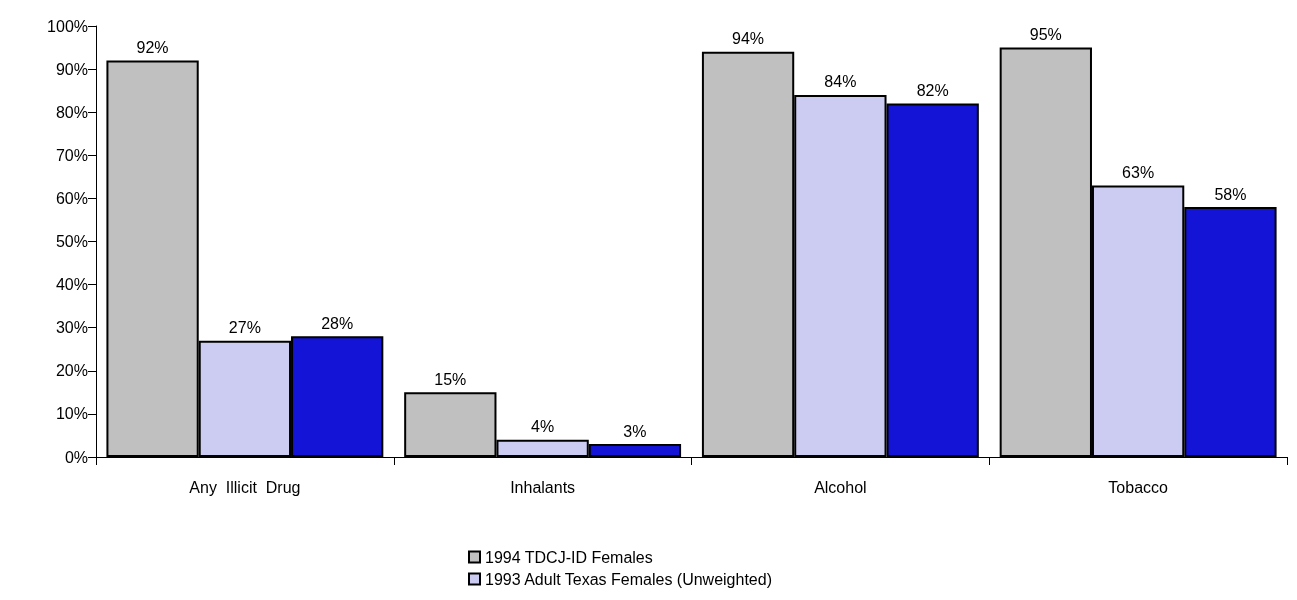 The width and height of the screenshot is (1297, 600). I want to click on y-tick-label: 10%, so click(71, 414).